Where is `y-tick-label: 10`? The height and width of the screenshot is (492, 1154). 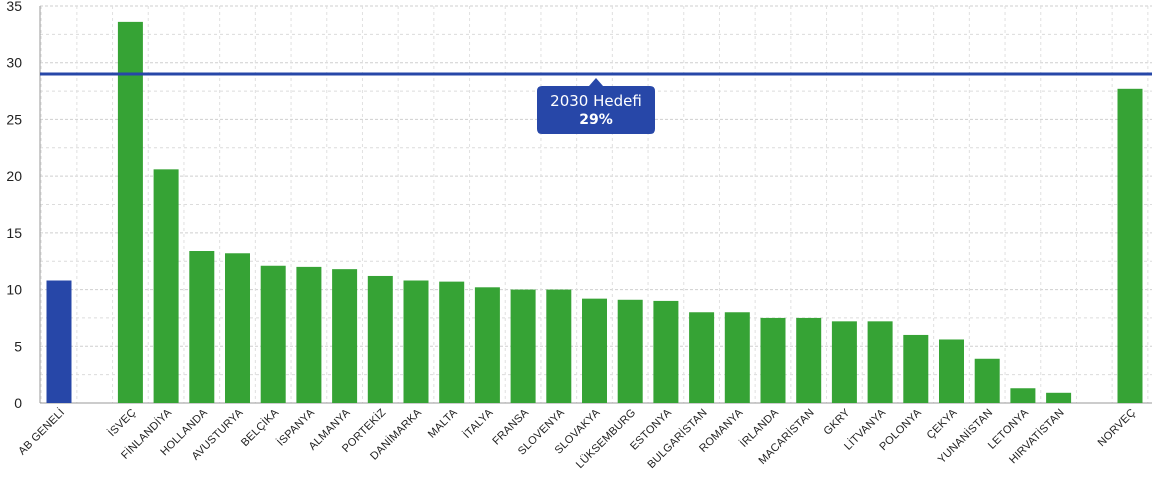
y-tick-label: 10 is located at coordinates (14, 290).